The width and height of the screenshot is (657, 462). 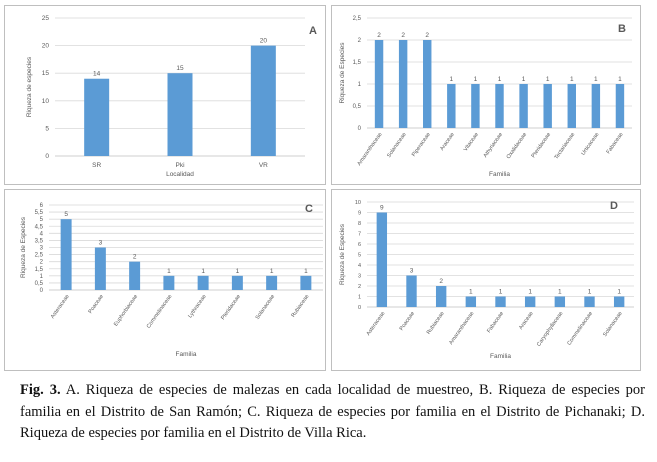 I want to click on chart-b-category-label: Vitaceae, so click(x=471, y=142).